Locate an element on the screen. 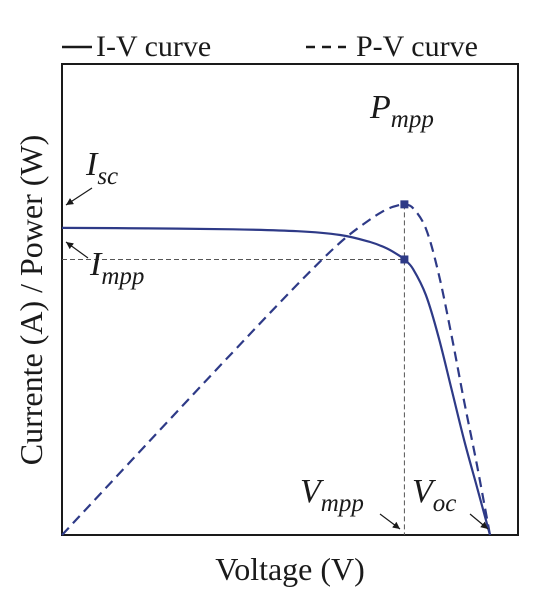 The width and height of the screenshot is (540, 597). impp-marker is located at coordinates (404, 259).